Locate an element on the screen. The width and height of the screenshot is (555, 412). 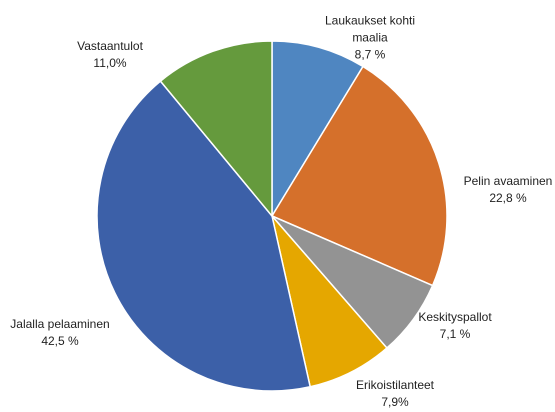
slice-label: Pelin avaaminen 22,8 % is located at coordinates (504, 190).